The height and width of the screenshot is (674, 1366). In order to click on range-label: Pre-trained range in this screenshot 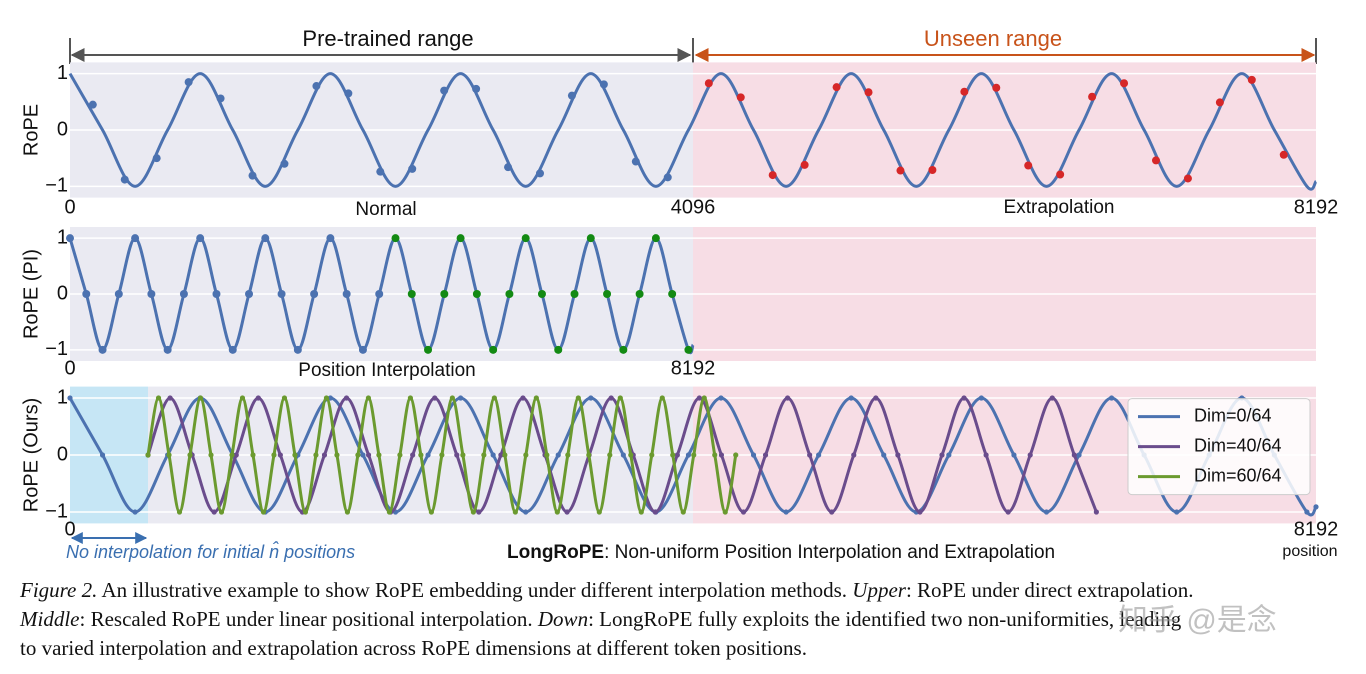, I will do `click(387, 38)`.